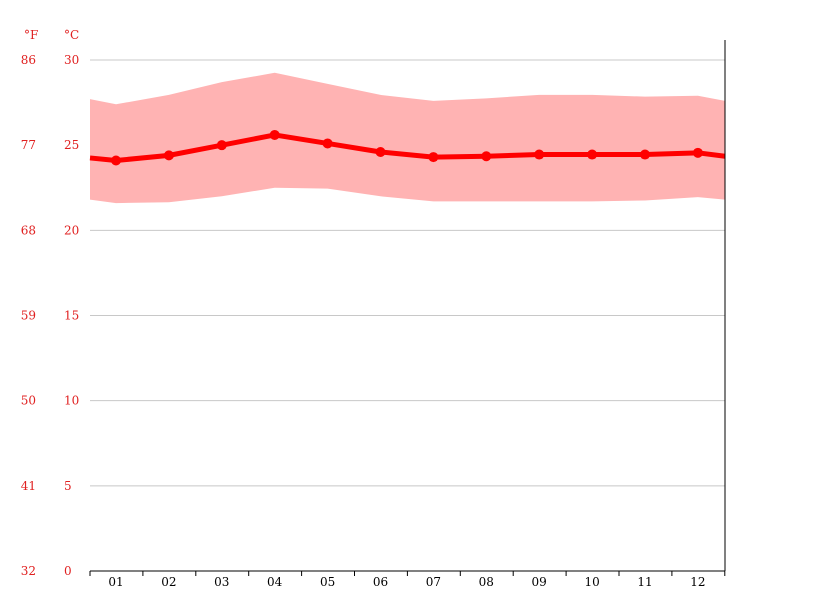 The image size is (815, 611). I want to click on x-tick-label: 04, so click(275, 582).